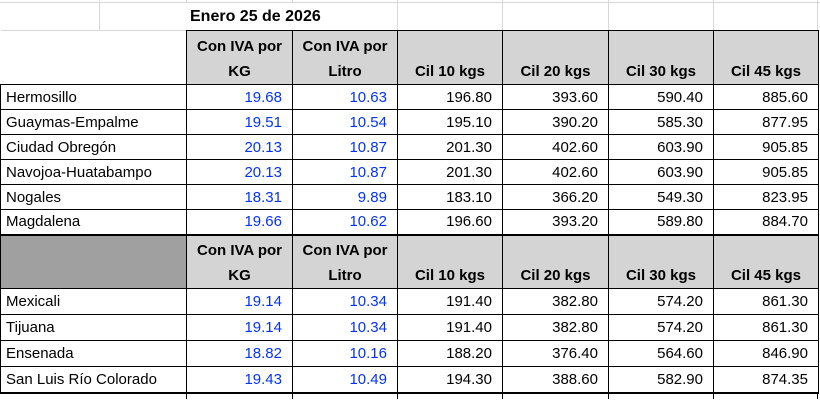 The width and height of the screenshot is (820, 402). What do you see at coordinates (93, 57) in the screenshot?
I see `corner-cell` at bounding box center [93, 57].